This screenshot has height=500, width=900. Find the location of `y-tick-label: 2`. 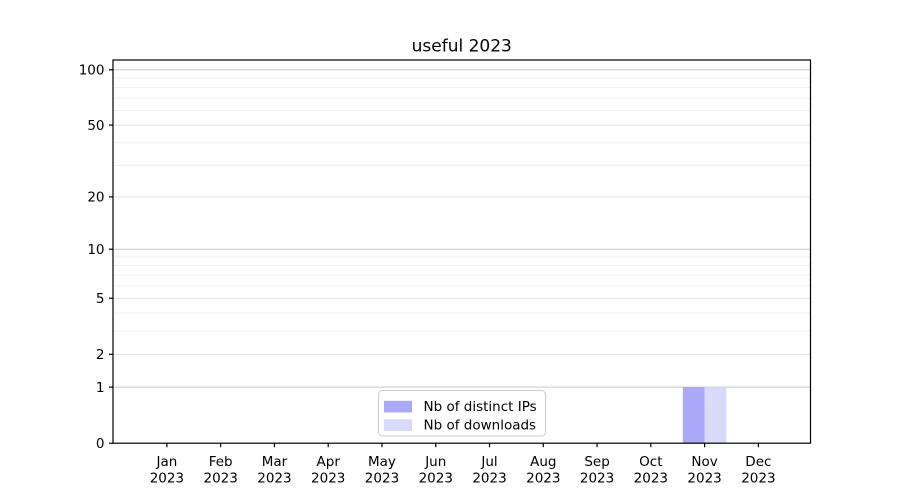

y-tick-label: 2 is located at coordinates (100, 355).